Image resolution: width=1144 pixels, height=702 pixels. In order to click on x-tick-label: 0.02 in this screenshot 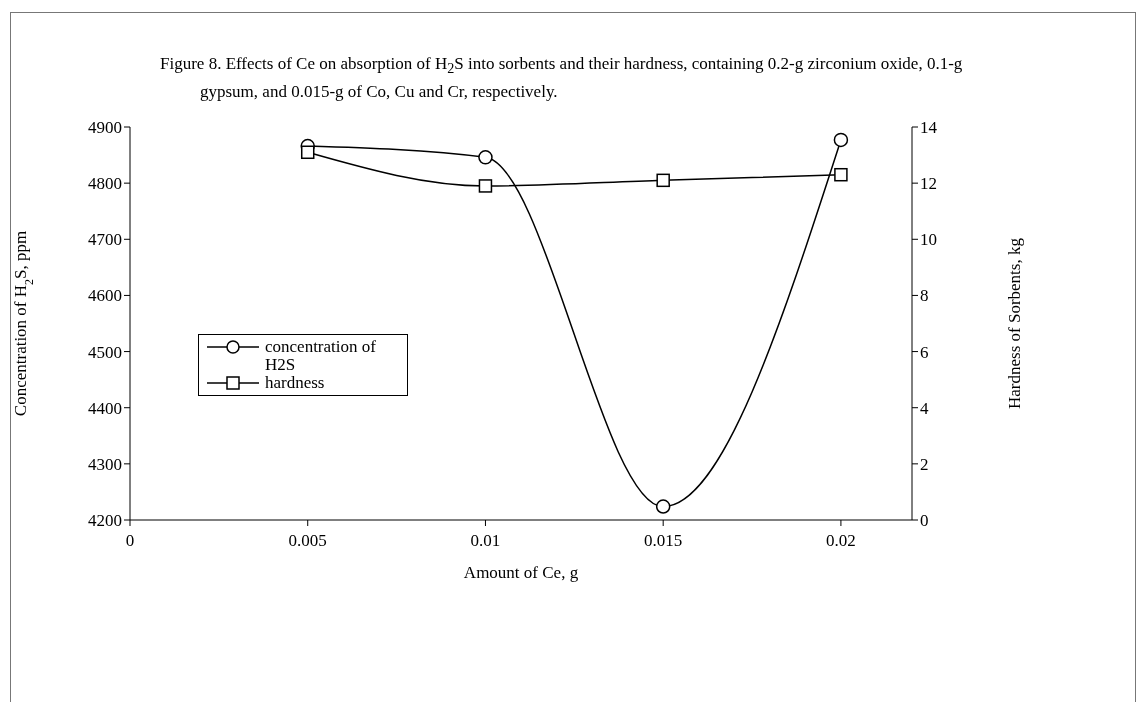, I will do `click(841, 541)`.